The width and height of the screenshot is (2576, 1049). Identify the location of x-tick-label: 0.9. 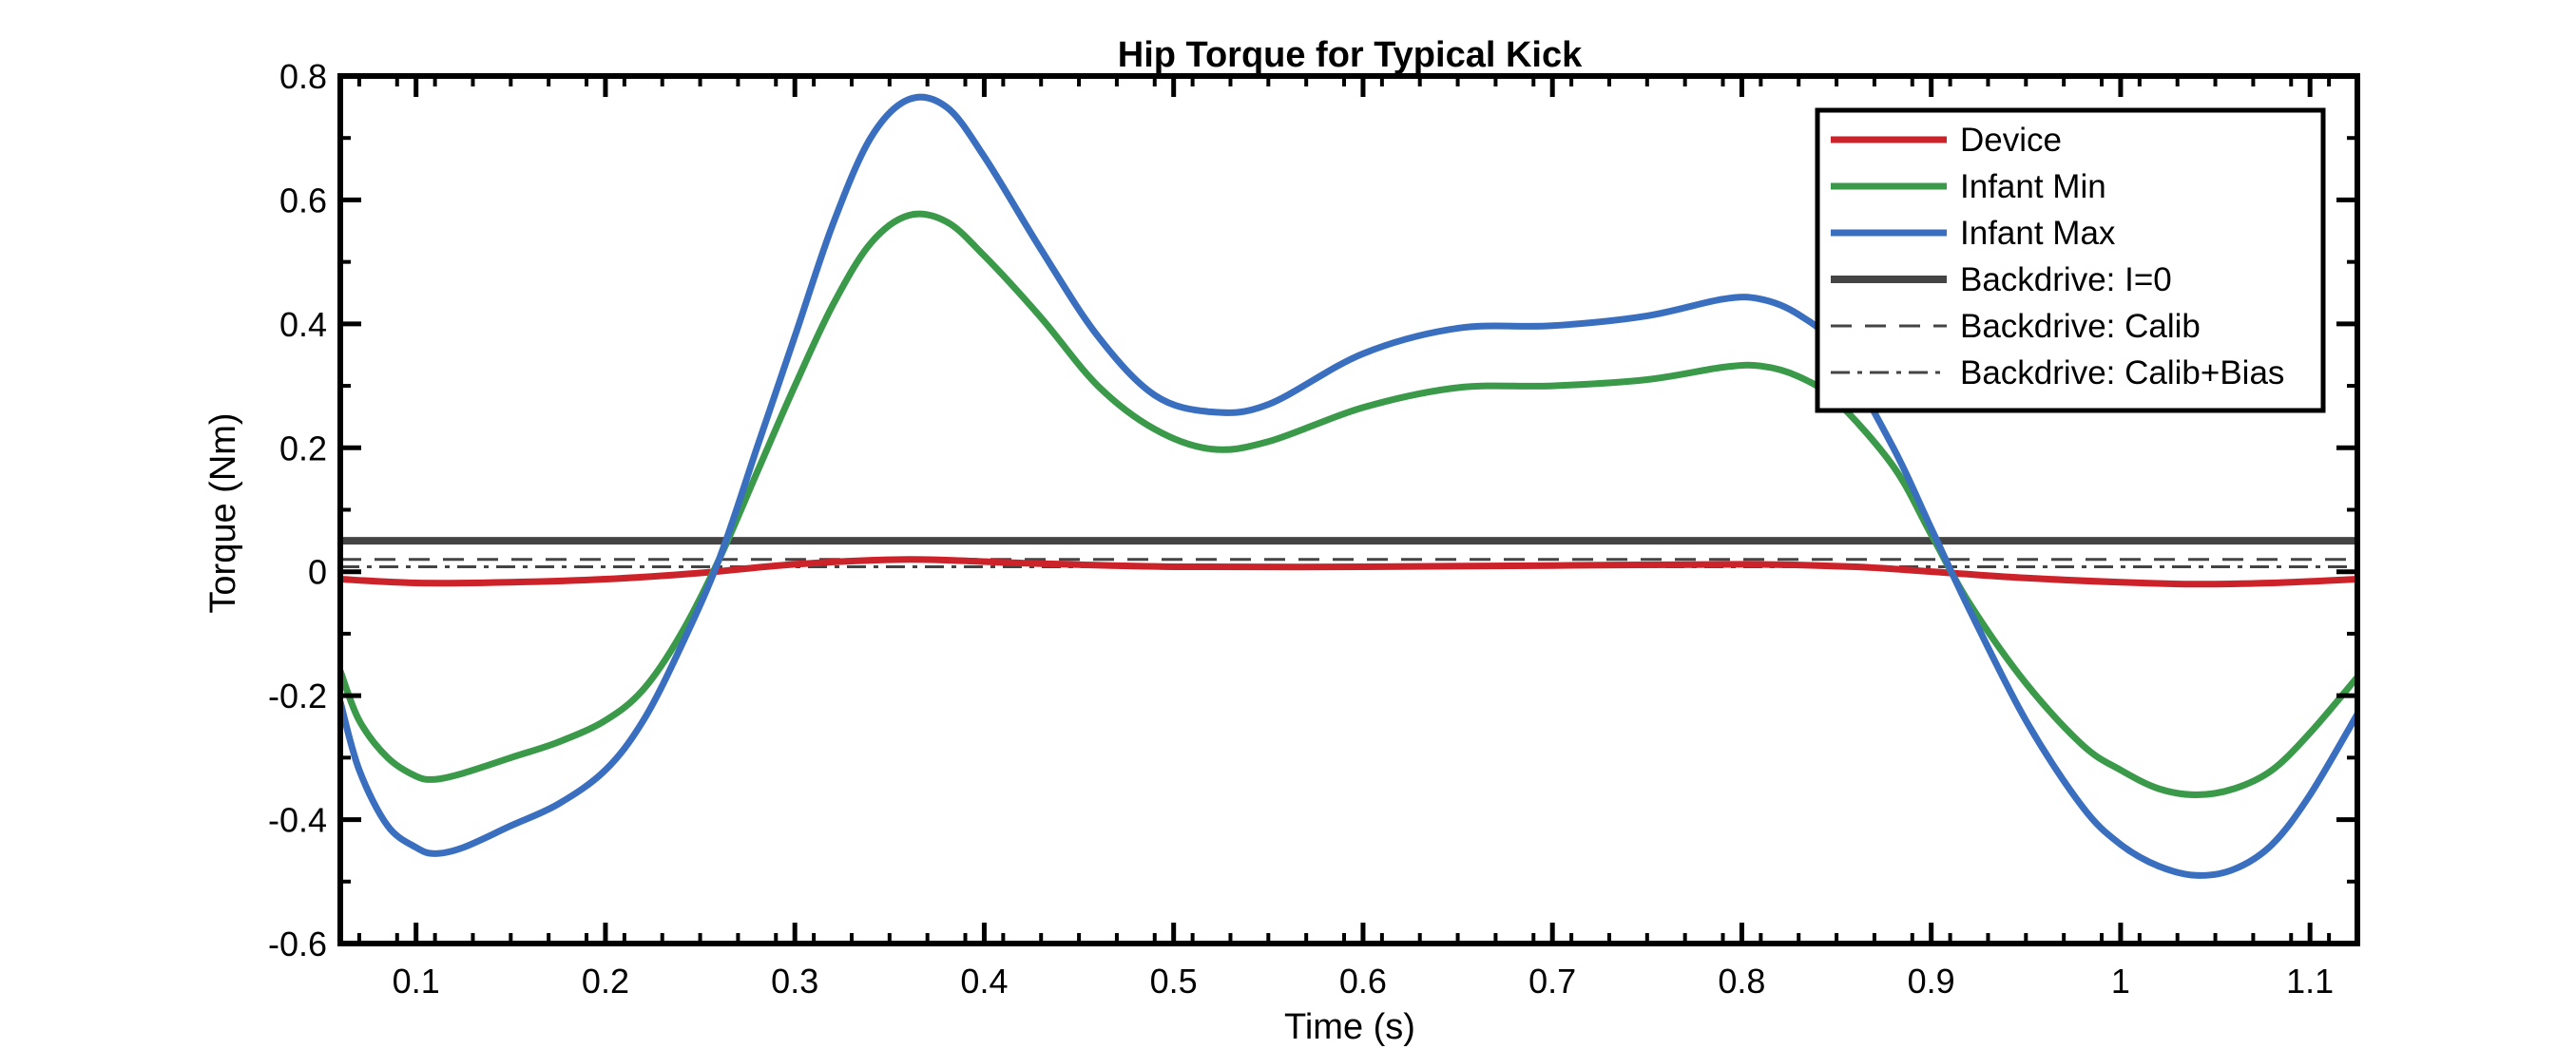
(1931, 981).